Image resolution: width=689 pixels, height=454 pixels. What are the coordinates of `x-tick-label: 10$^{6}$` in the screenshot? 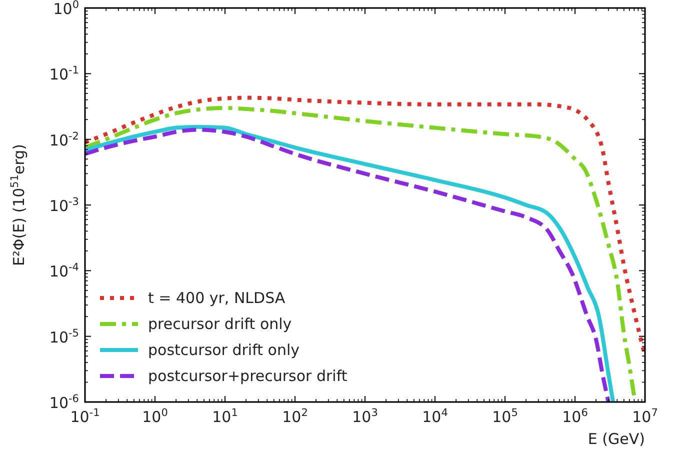 It's located at (575, 416).